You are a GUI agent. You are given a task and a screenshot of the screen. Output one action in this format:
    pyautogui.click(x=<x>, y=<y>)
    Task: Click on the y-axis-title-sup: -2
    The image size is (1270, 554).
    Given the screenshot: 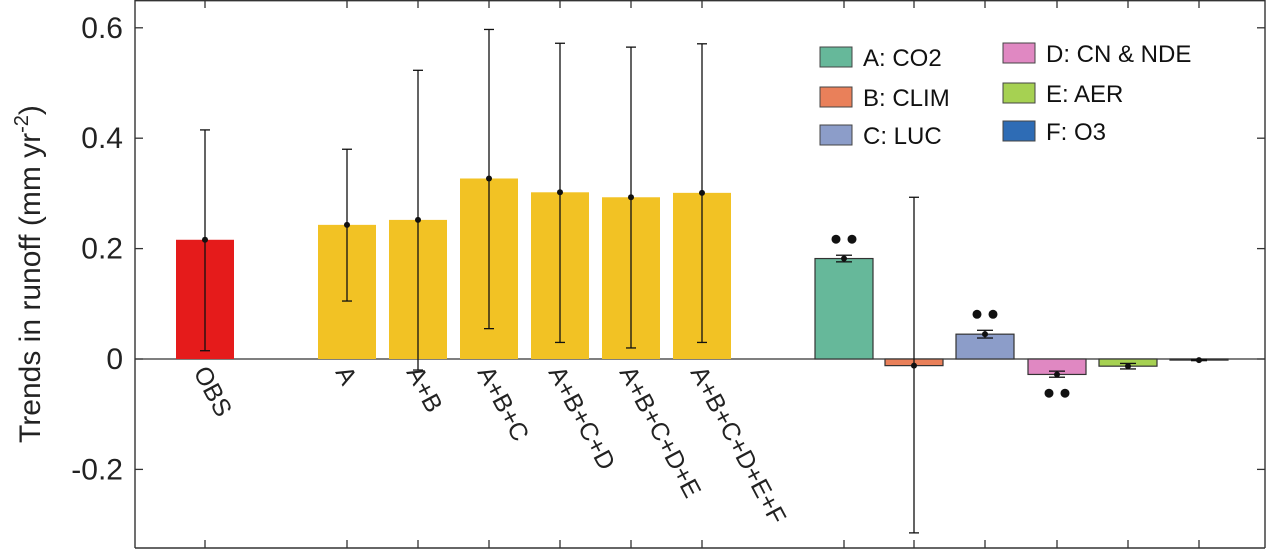 What is the action you would take?
    pyautogui.click(x=22, y=124)
    